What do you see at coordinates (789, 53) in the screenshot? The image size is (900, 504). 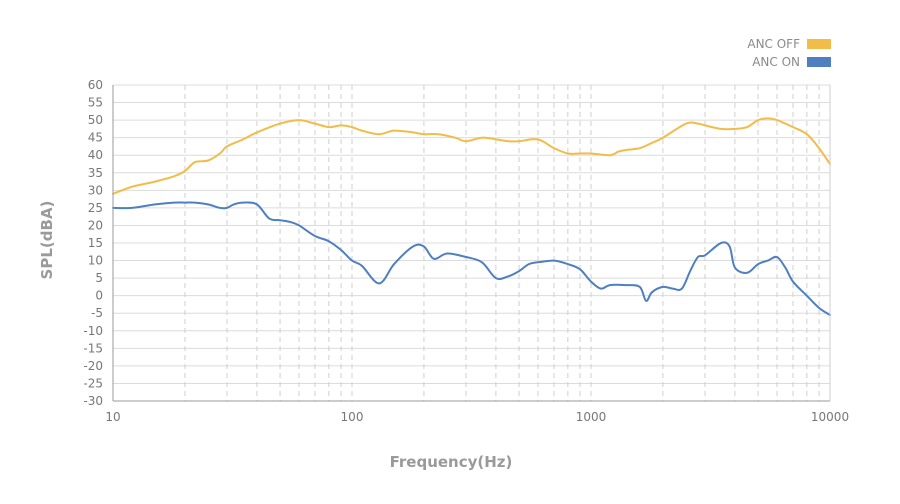 I see `legend: ANC OFF ANC ON` at bounding box center [789, 53].